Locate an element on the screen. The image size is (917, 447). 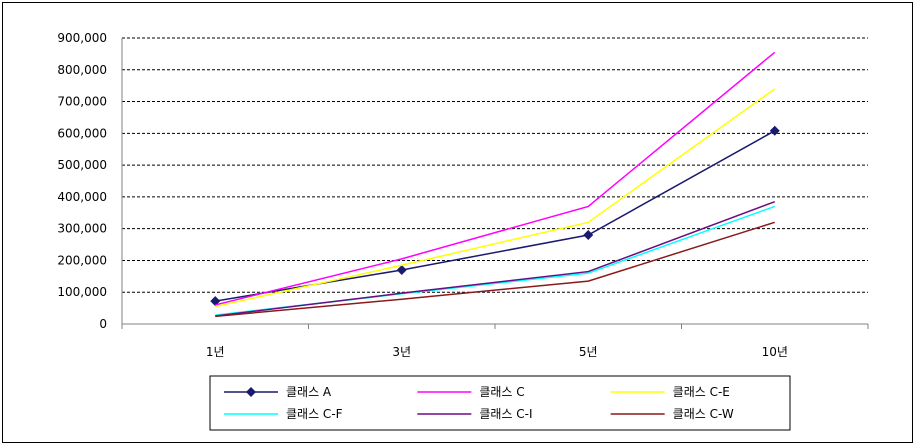
legend-label: 클래스 C-E is located at coordinates (701, 392).